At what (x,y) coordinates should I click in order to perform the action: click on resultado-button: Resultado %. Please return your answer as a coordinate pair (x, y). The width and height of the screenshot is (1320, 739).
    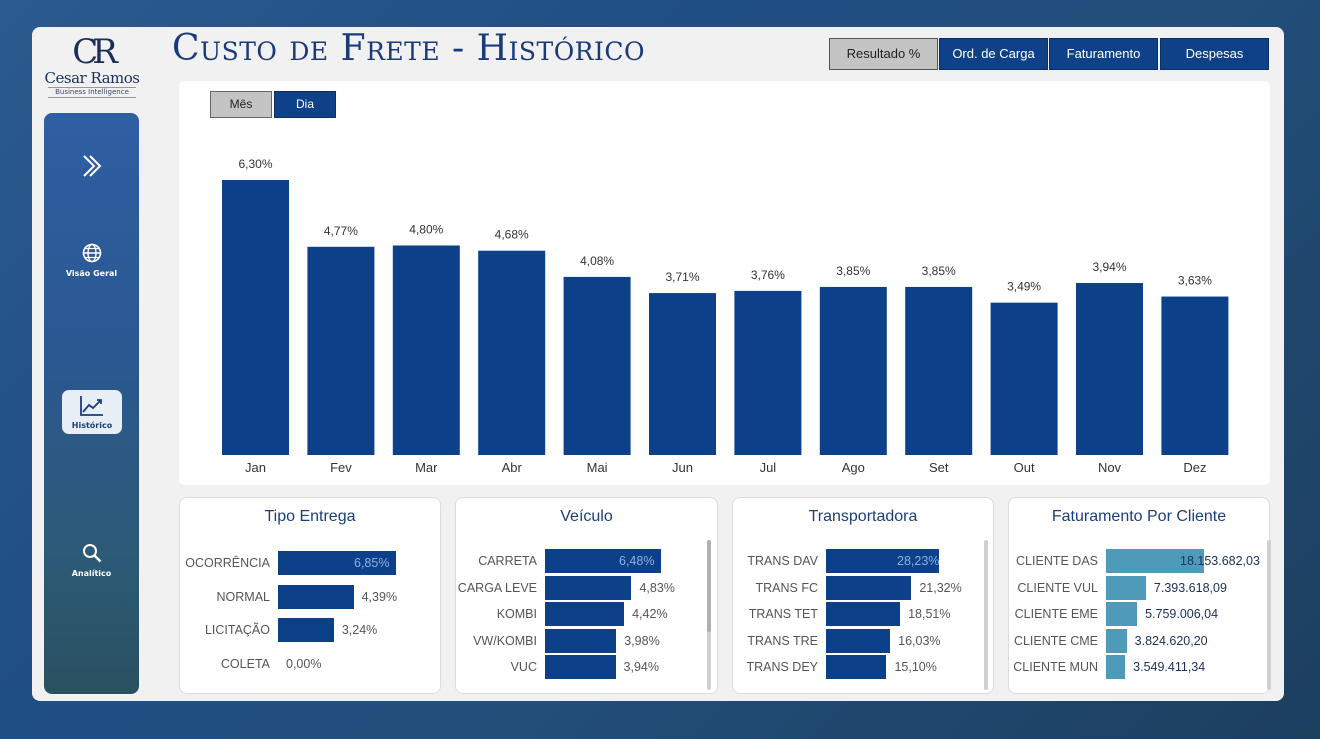
    Looking at the image, I should click on (883, 54).